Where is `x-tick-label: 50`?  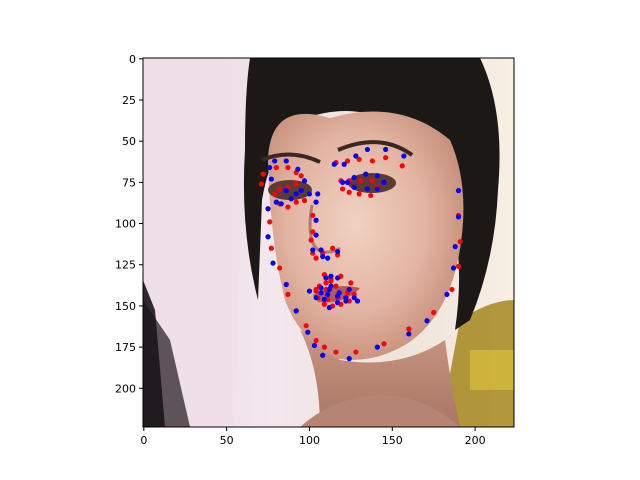 x-tick-label: 50 is located at coordinates (227, 440).